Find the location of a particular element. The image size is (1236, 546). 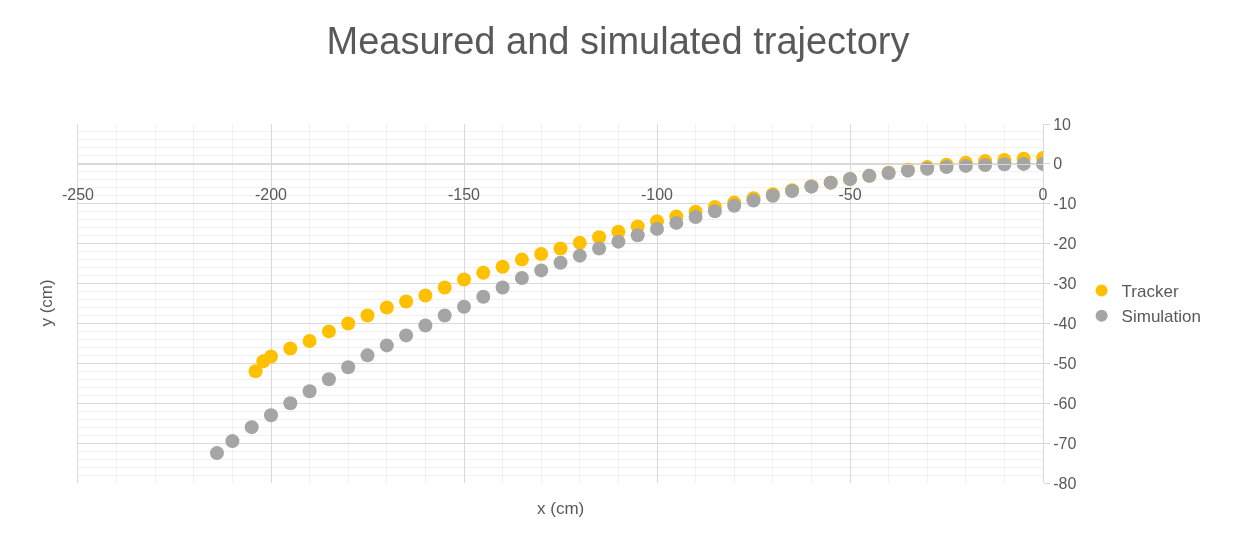

x-axis-title: x (cm) is located at coordinates (561, 508).